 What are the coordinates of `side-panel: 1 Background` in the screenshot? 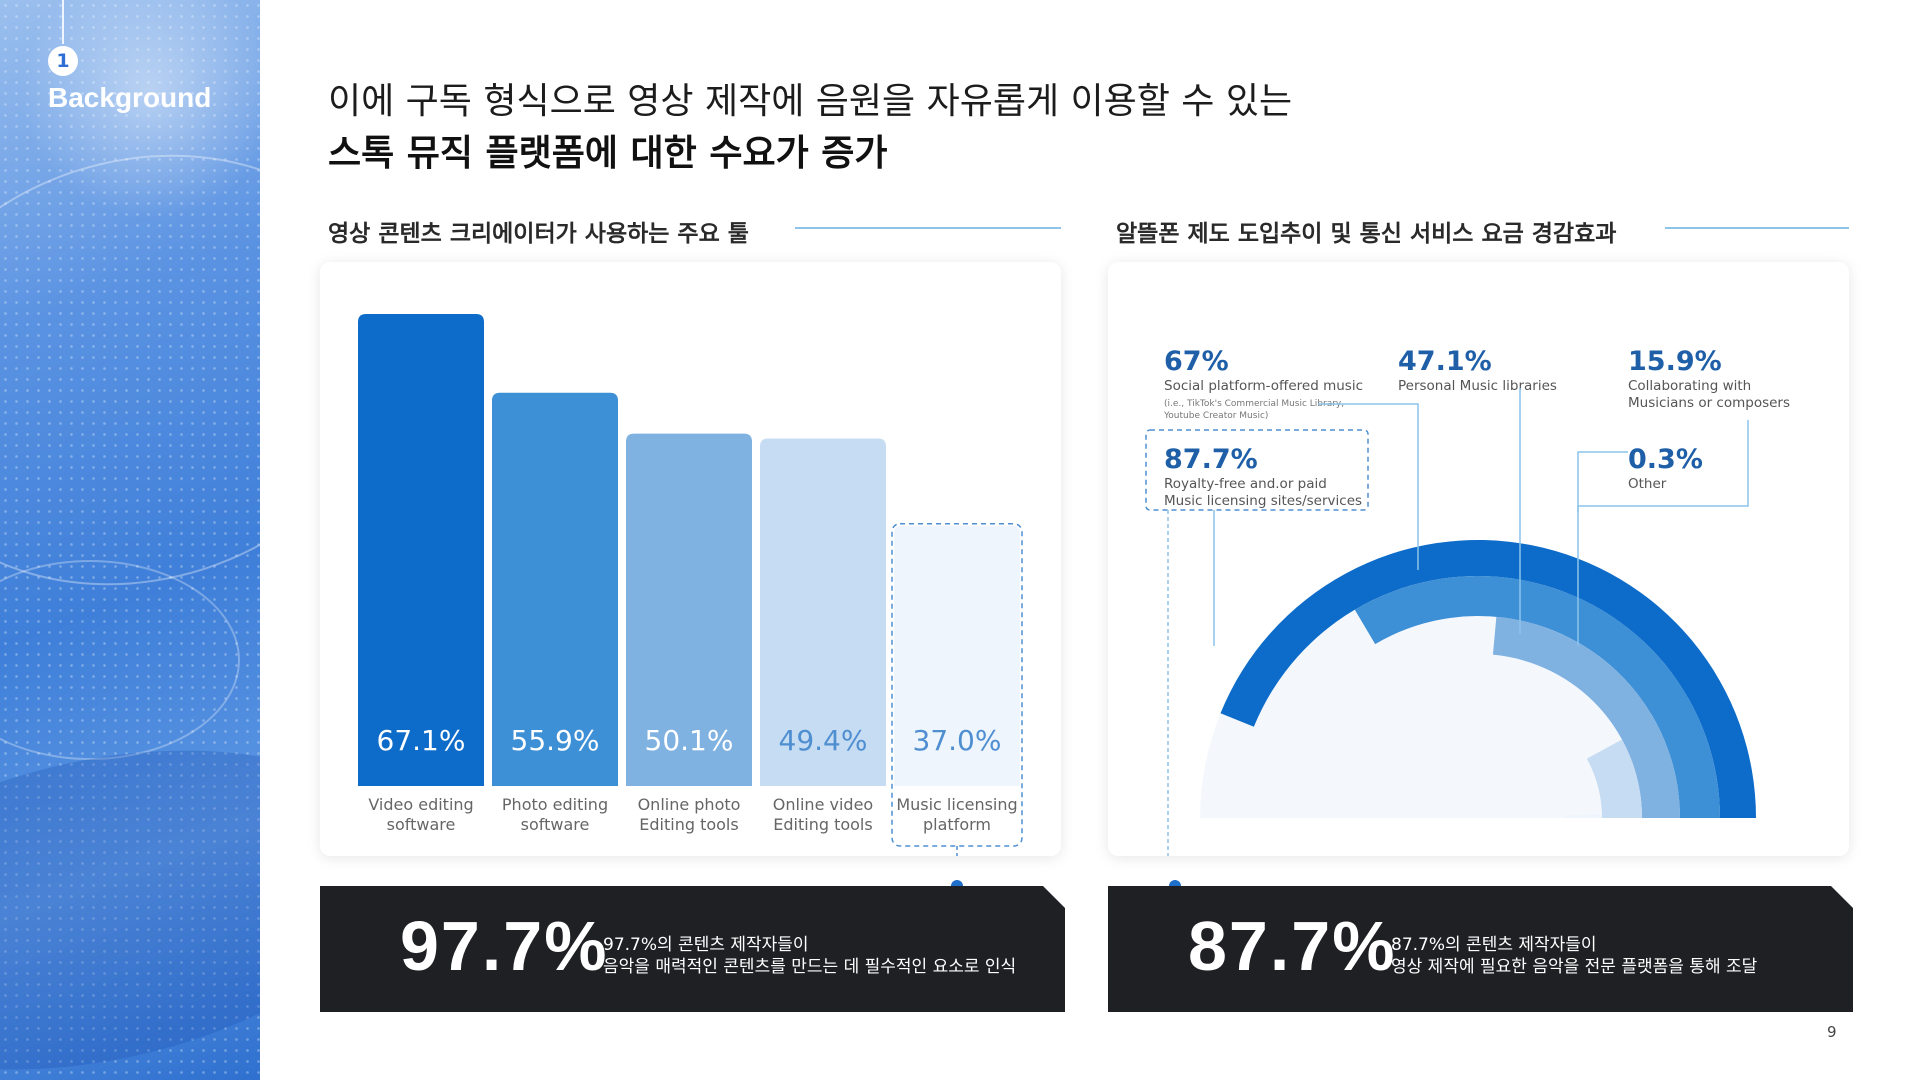 It's located at (130, 540).